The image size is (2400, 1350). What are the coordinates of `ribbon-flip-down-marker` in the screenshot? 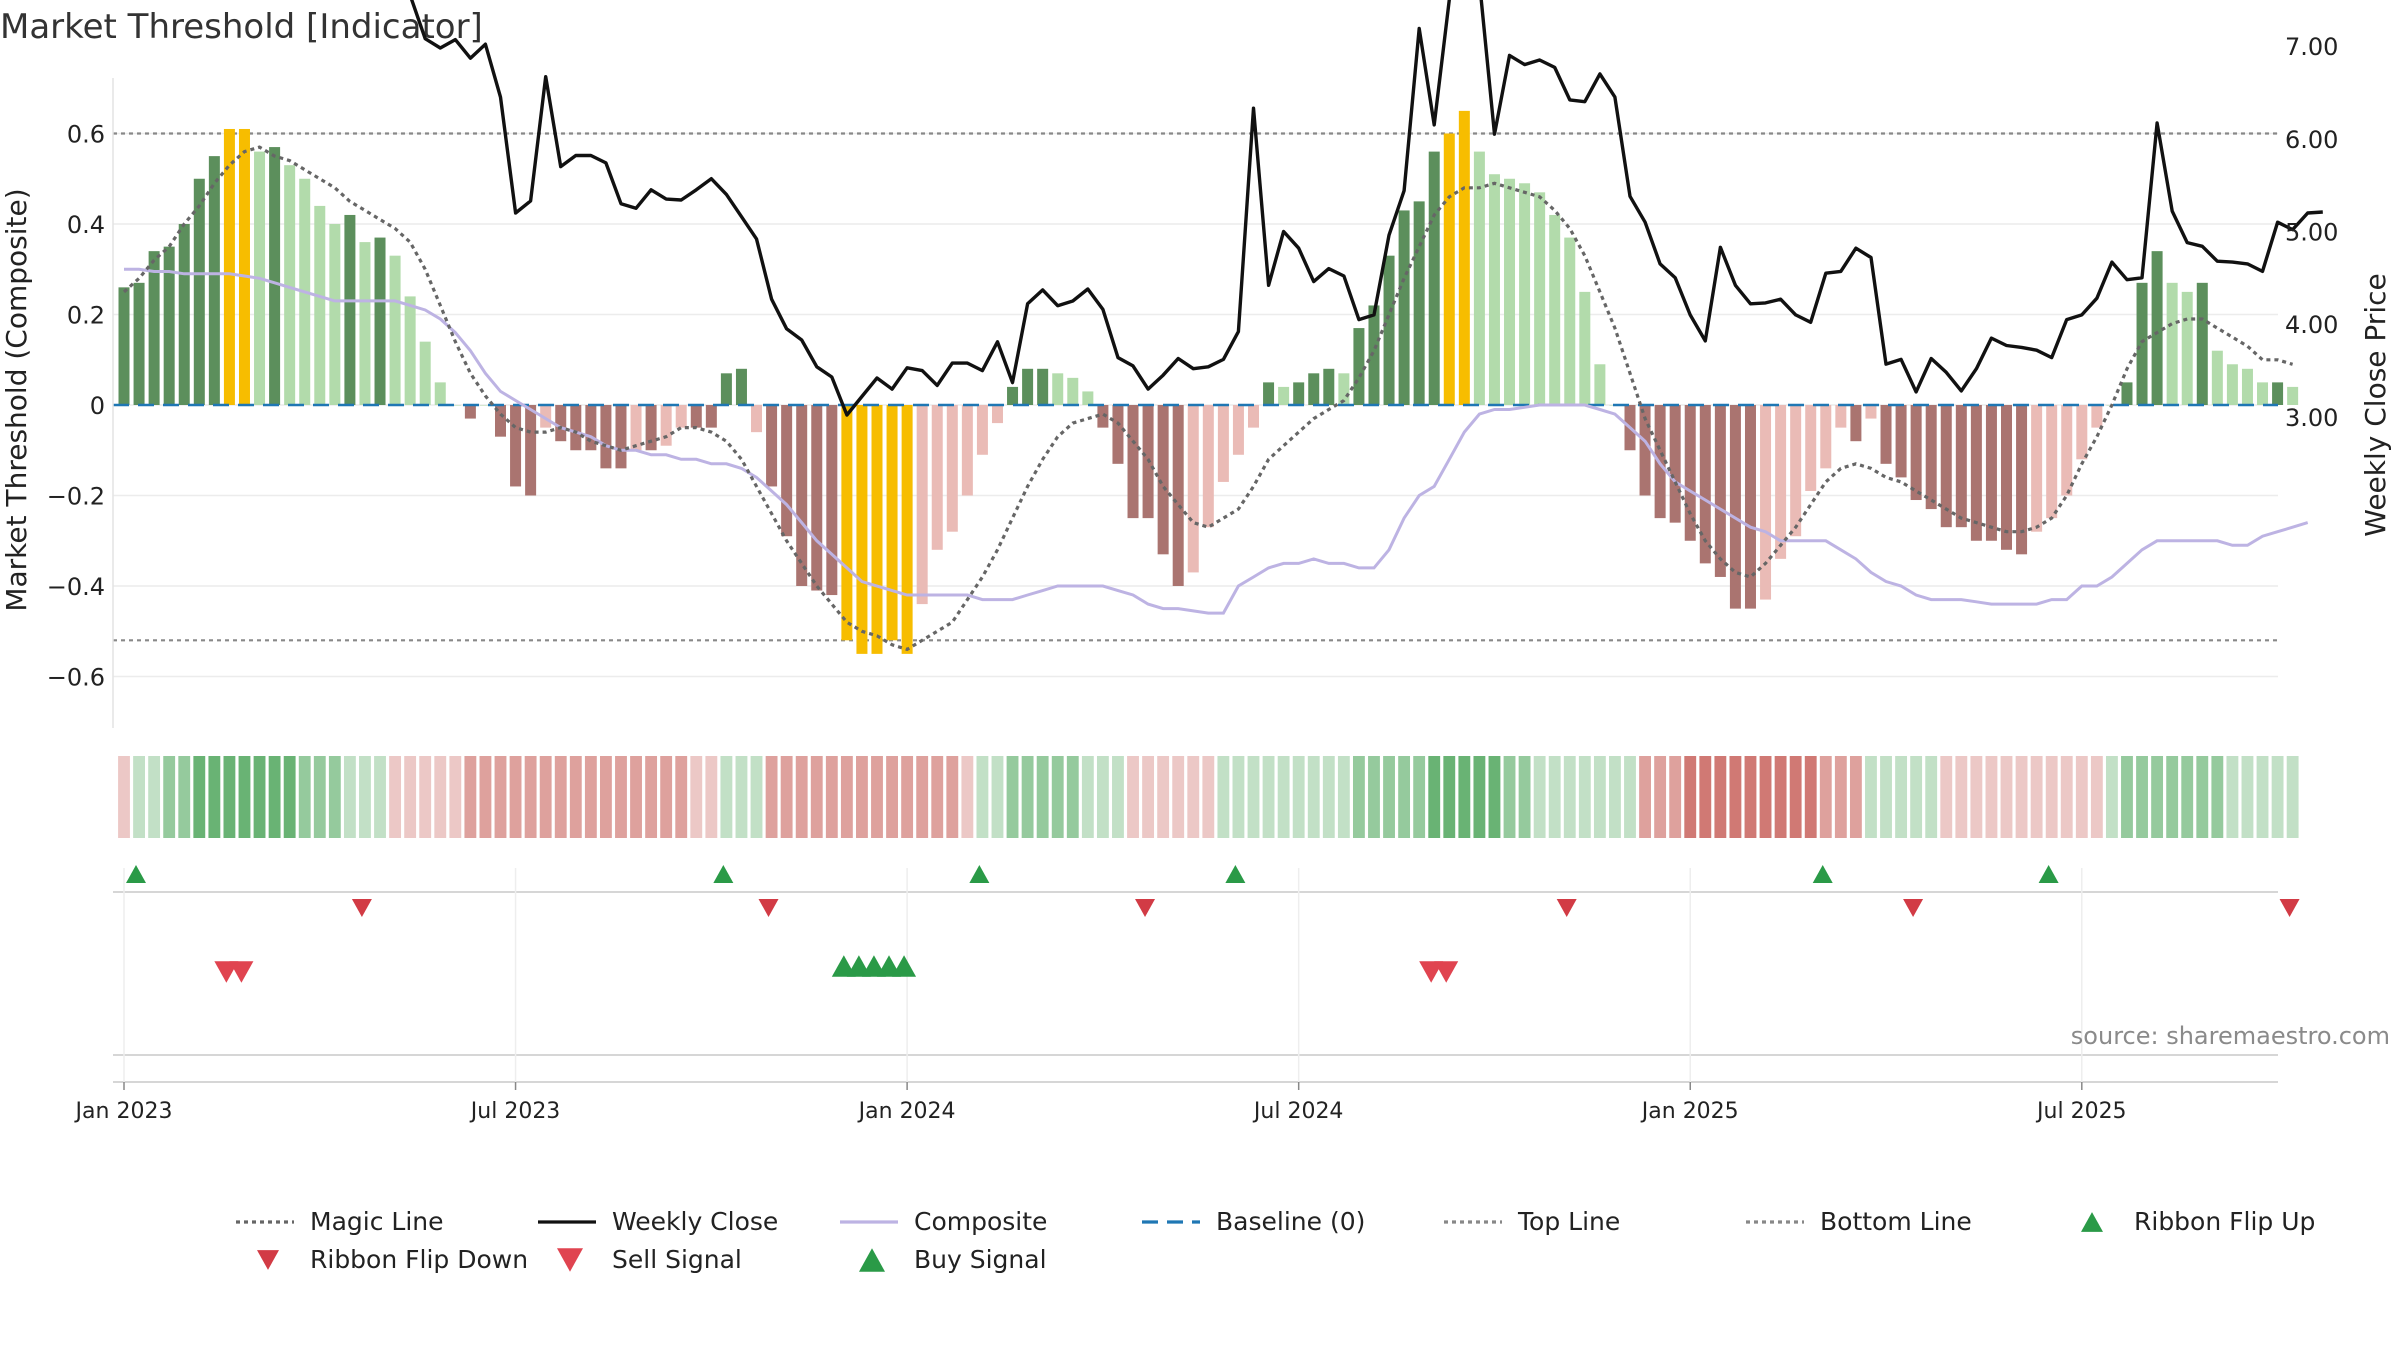 It's located at (2289, 908).